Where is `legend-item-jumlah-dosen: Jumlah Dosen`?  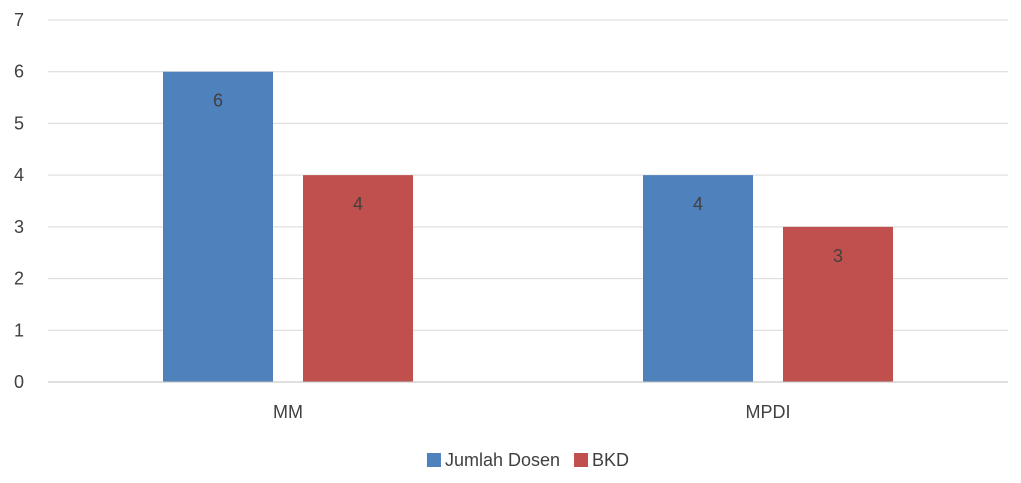
legend-item-jumlah-dosen: Jumlah Dosen is located at coordinates (493, 460).